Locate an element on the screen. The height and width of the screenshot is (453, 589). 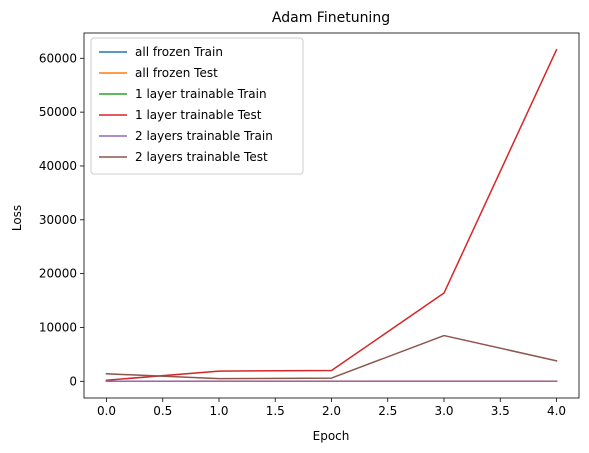
legend-label-2: 1 layer trainable Train is located at coordinates (201, 94).